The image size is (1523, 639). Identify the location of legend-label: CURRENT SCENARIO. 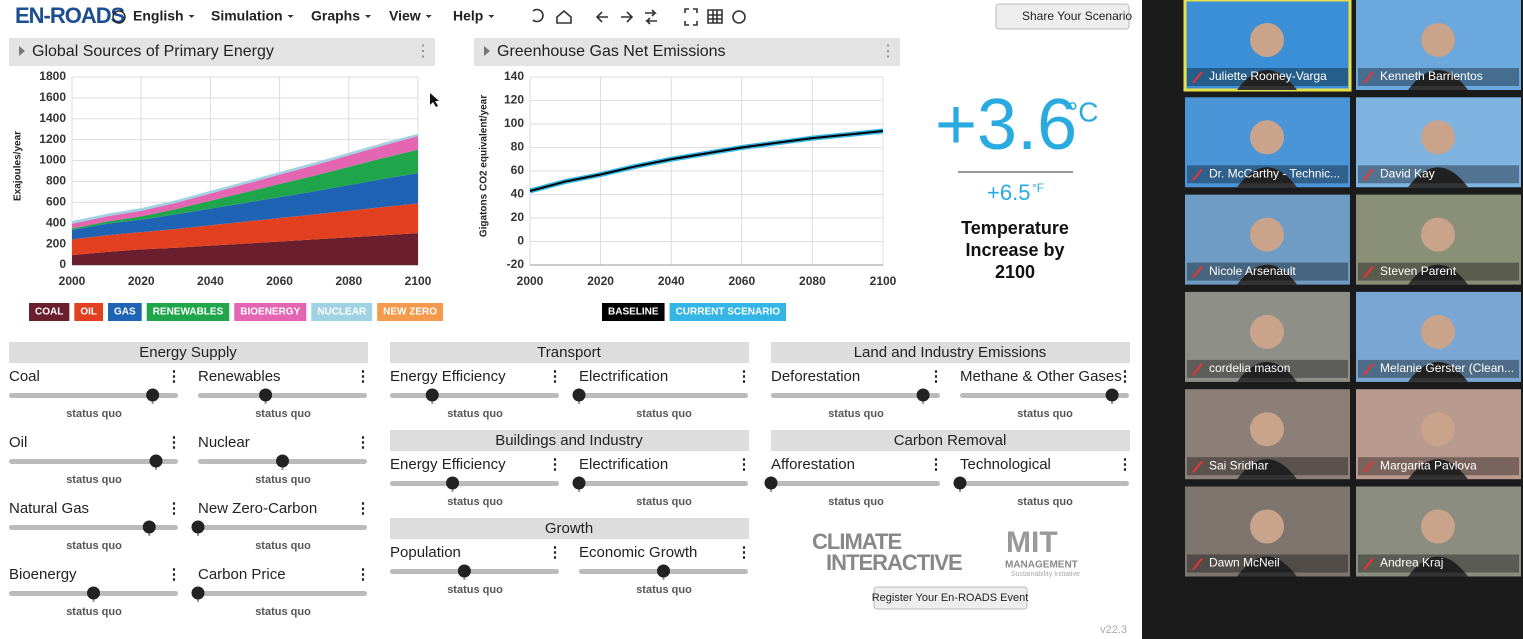
(728, 312).